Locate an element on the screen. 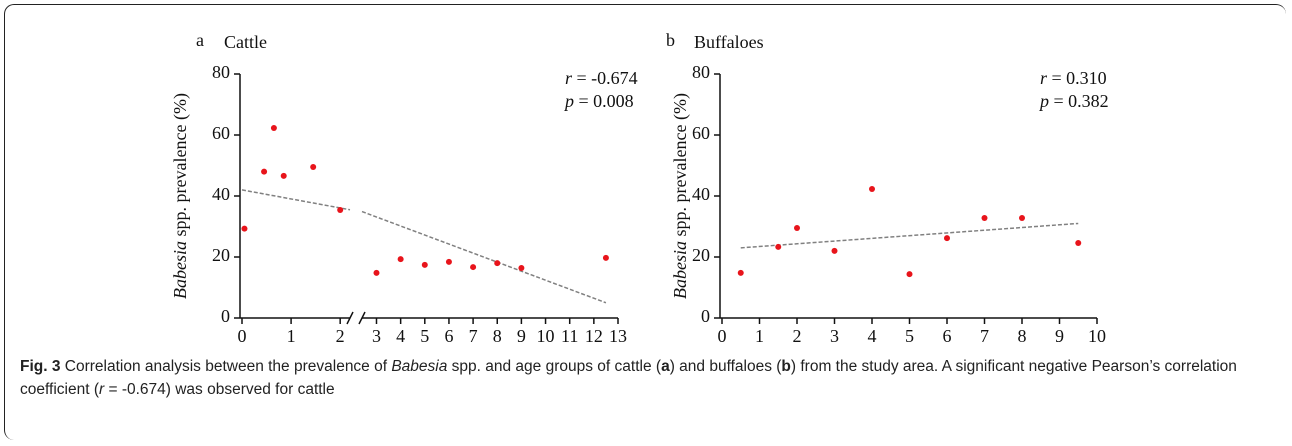 The height and width of the screenshot is (446, 1292). text-span: = 0.382 is located at coordinates (1079, 101).